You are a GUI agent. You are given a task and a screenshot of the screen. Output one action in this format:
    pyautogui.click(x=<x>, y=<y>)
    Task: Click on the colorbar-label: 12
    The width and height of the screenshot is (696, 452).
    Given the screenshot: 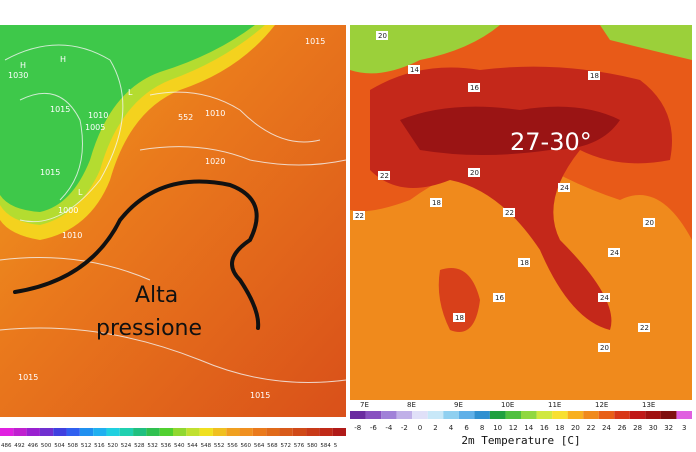 What is the action you would take?
    pyautogui.click(x=513, y=428)
    